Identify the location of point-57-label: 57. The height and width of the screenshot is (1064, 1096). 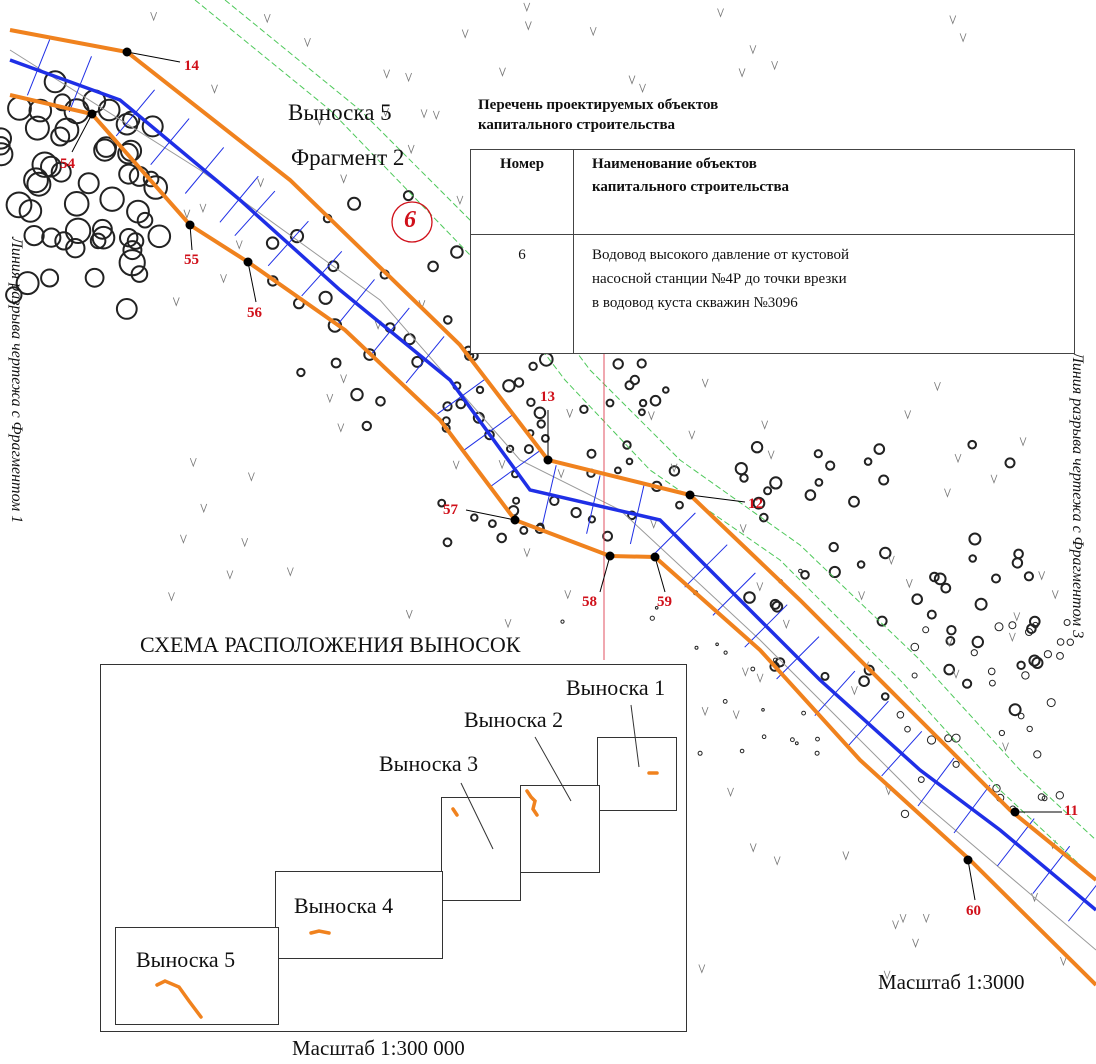
(450, 510).